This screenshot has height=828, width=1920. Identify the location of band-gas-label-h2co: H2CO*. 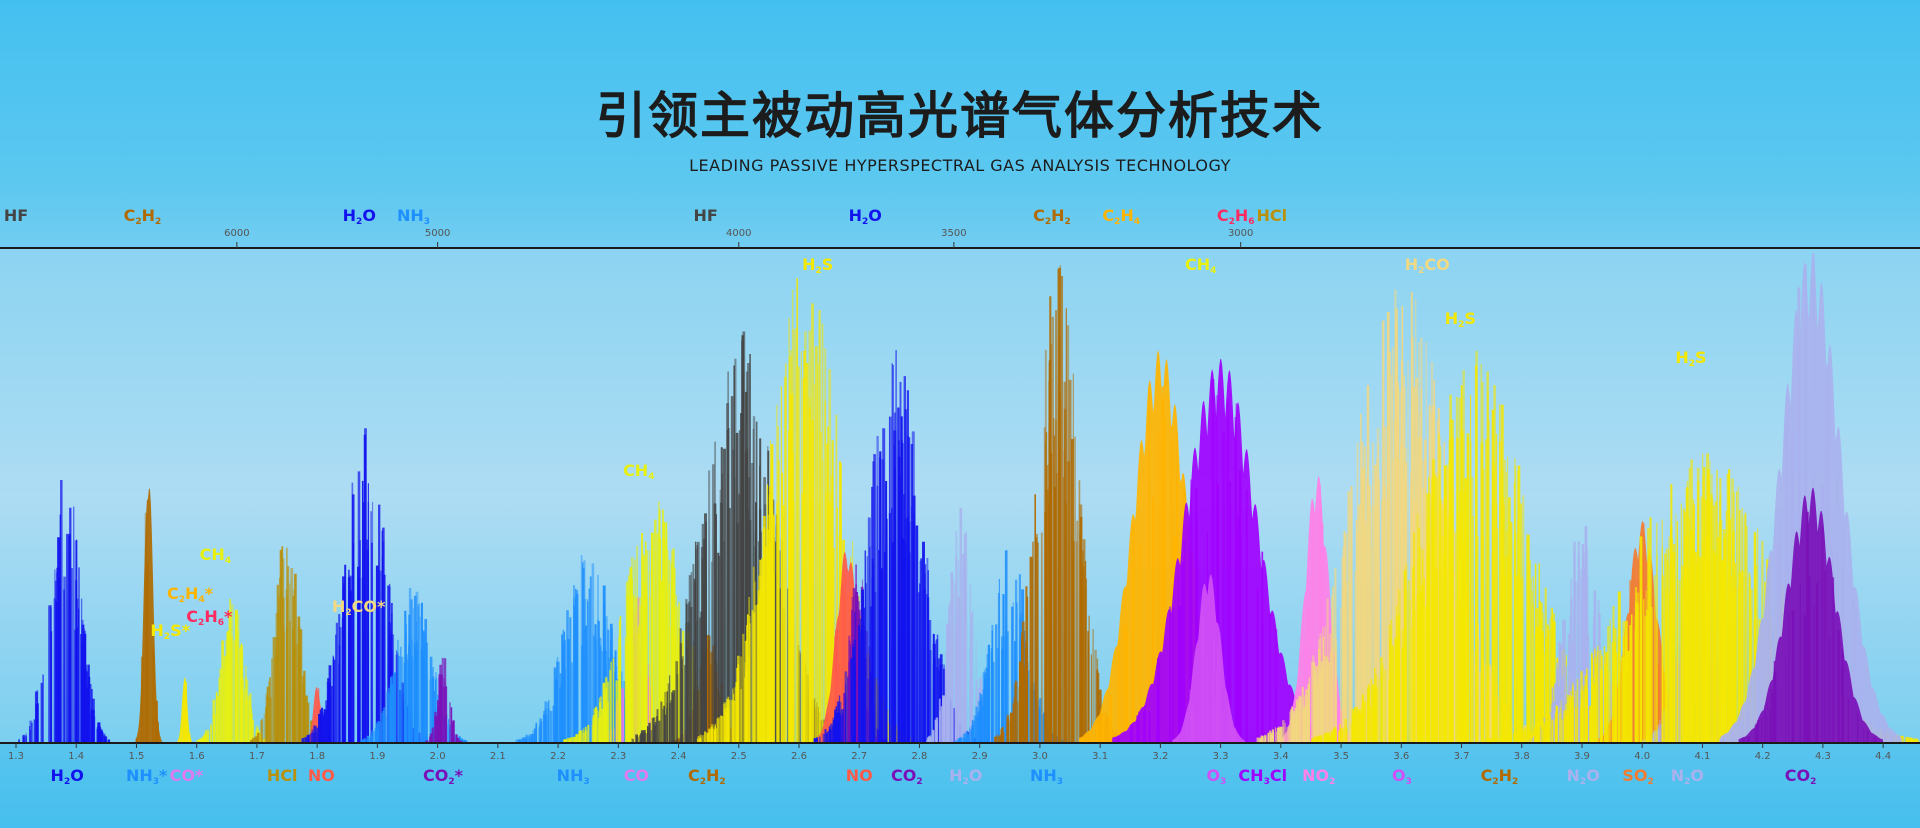
(358, 607).